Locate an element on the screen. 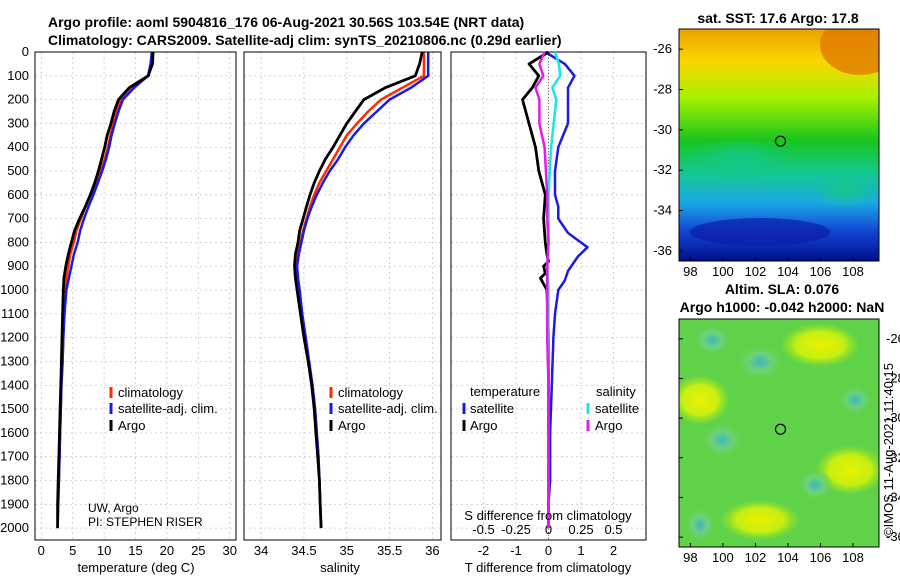 The height and width of the screenshot is (580, 900). legend-temperature-title: temperature is located at coordinates (505, 391).